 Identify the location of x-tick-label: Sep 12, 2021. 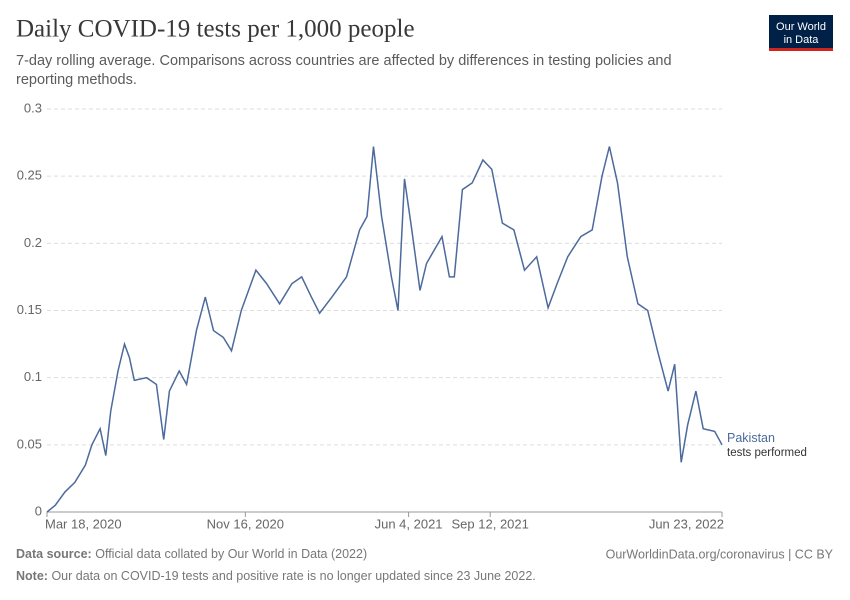
(490, 523).